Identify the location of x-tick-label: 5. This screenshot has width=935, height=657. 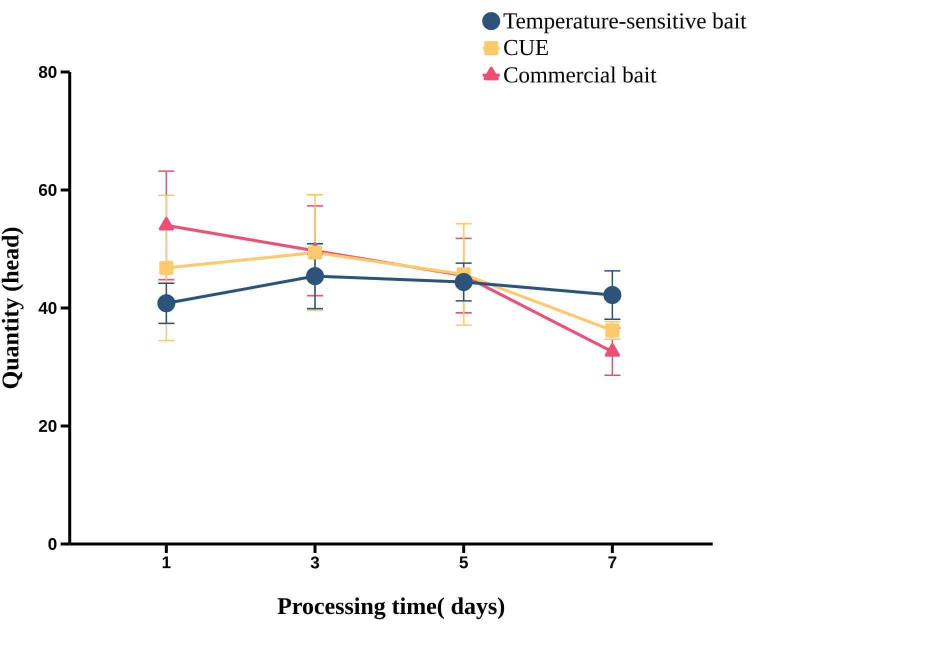
(463, 562).